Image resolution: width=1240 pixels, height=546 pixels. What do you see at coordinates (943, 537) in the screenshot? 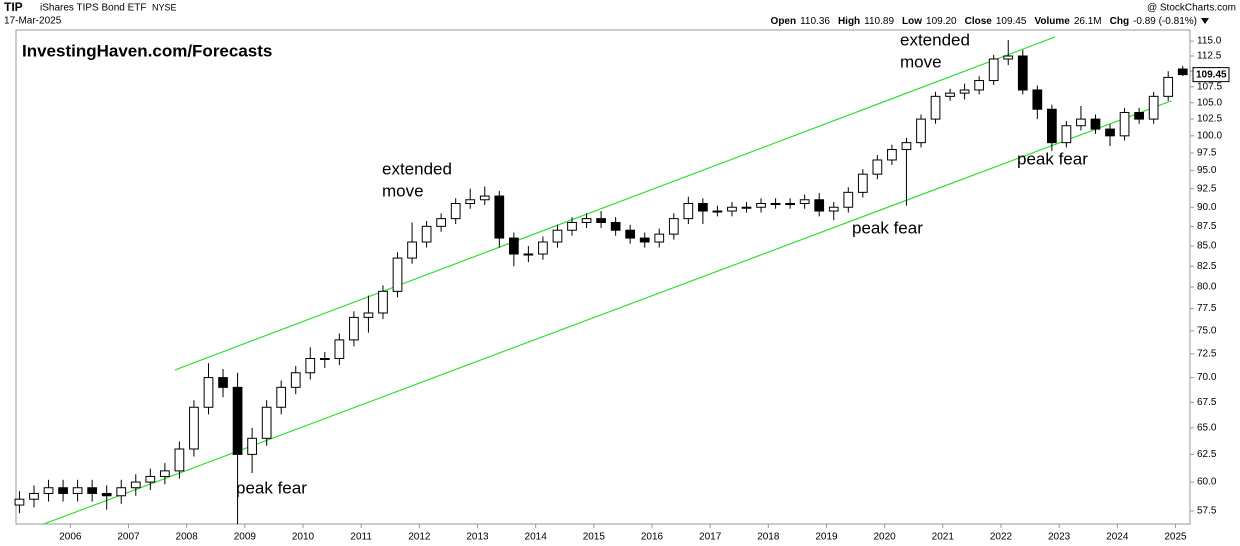
I see `x-tick-label: 2021` at bounding box center [943, 537].